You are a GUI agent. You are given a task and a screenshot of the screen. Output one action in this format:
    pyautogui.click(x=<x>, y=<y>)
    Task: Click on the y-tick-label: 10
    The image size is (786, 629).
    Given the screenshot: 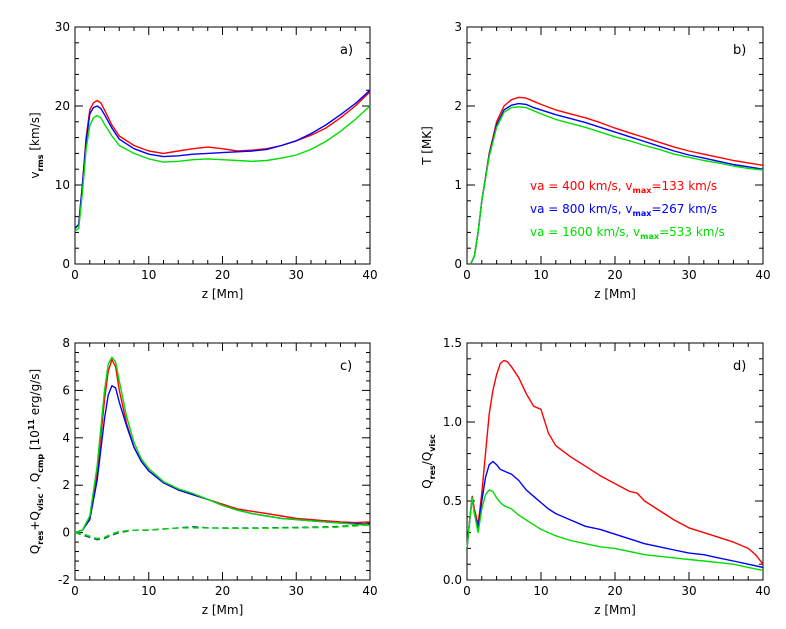 What is the action you would take?
    pyautogui.click(x=62, y=185)
    